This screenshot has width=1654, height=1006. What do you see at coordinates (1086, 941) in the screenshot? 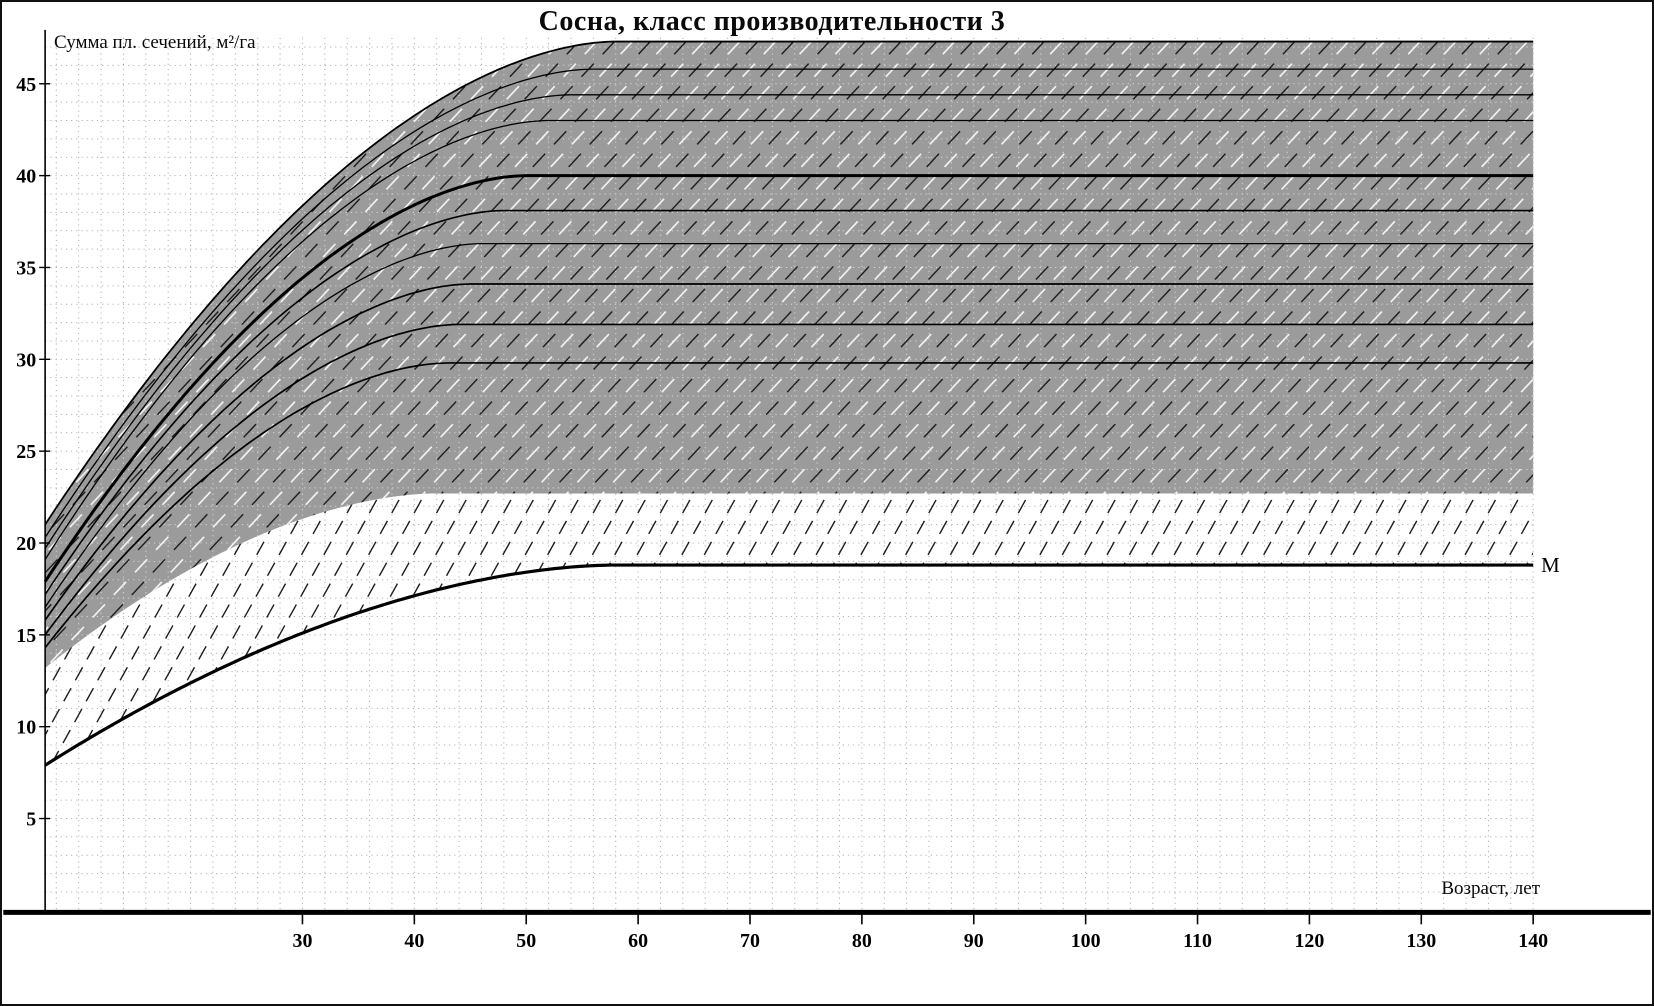
I see `x-tick-label: 100` at bounding box center [1086, 941].